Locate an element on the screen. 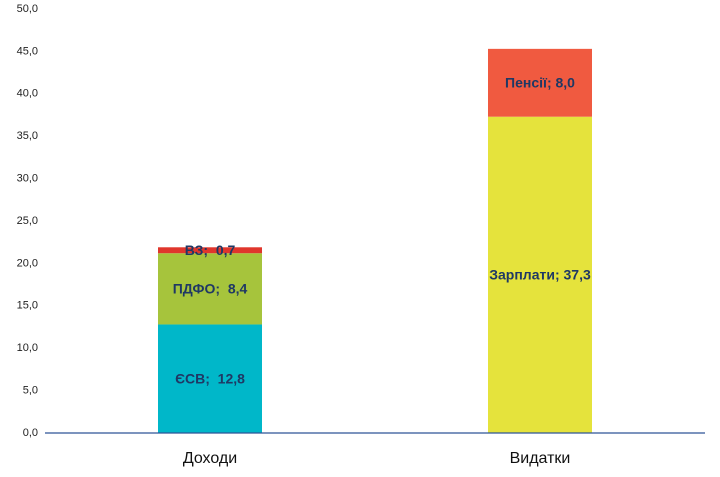  x-tick-label: Доходи is located at coordinates (210, 458).